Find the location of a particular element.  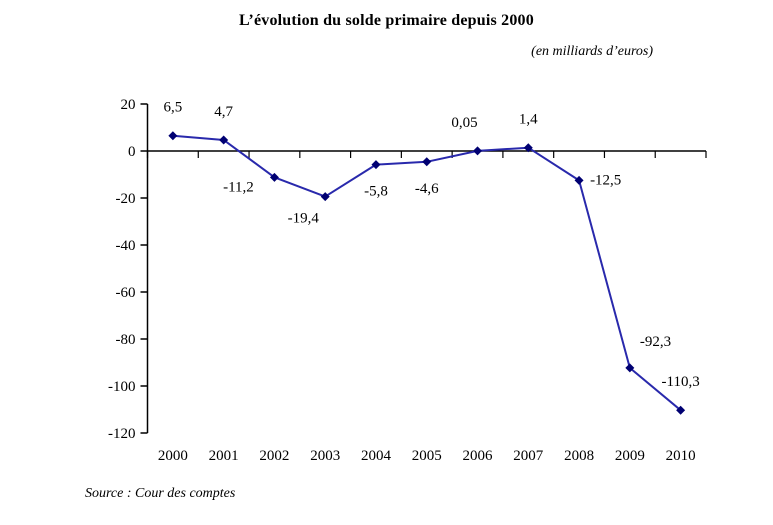

x-tick-label: 2003 is located at coordinates (325, 456).